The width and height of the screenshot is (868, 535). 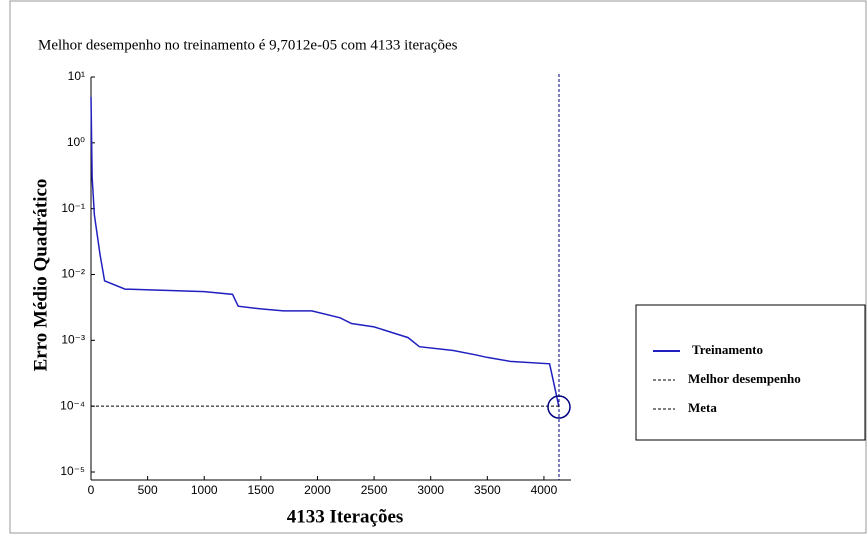 I want to click on legend-label: Meta, so click(x=702, y=407).